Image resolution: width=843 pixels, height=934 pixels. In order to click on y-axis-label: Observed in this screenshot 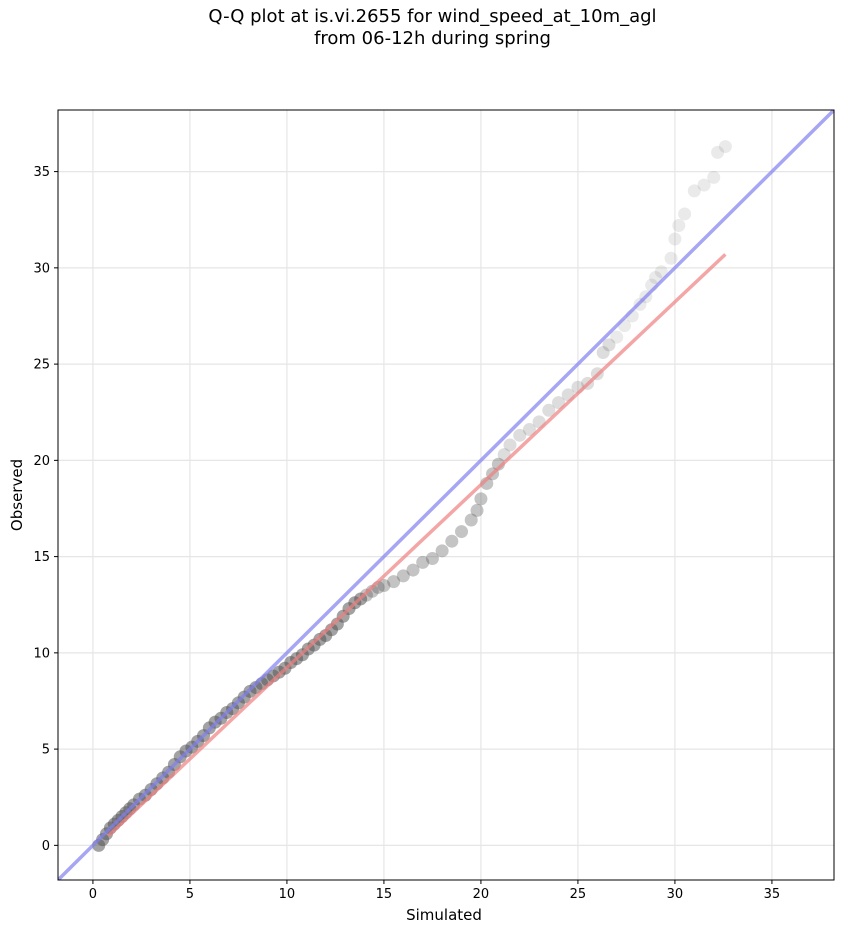, I will do `click(17, 495)`.